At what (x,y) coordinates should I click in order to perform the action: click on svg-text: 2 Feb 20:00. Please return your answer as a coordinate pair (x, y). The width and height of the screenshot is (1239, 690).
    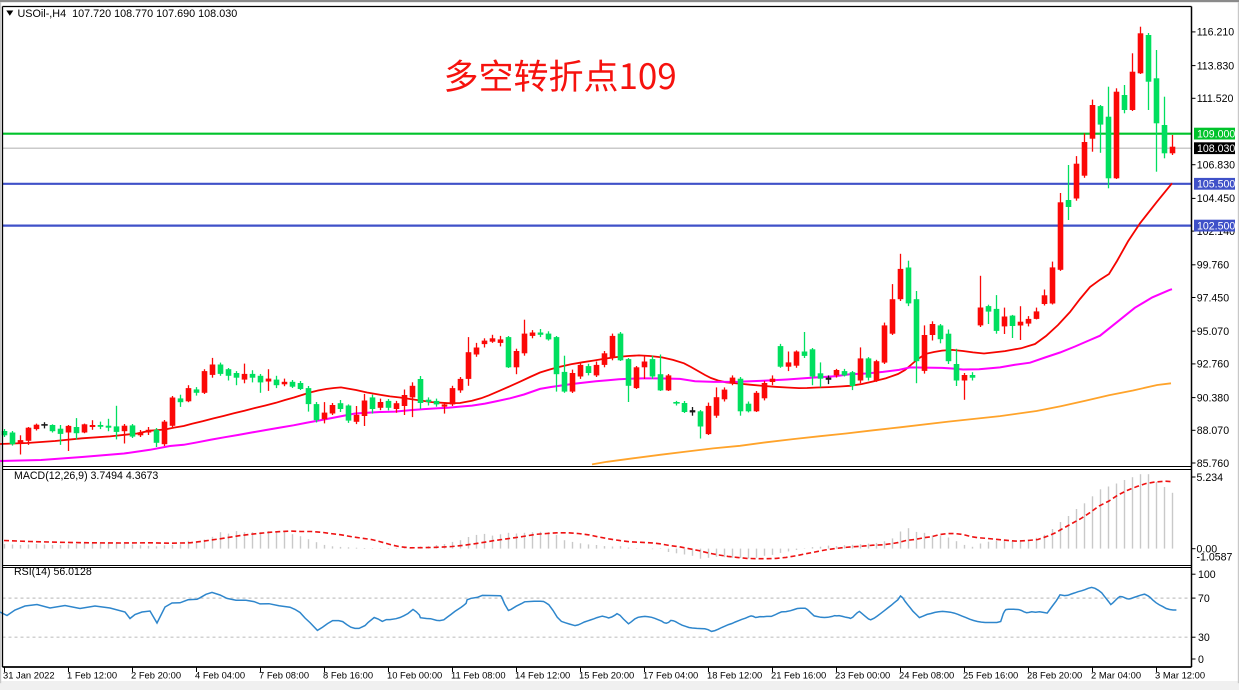
    Looking at the image, I should click on (156, 675).